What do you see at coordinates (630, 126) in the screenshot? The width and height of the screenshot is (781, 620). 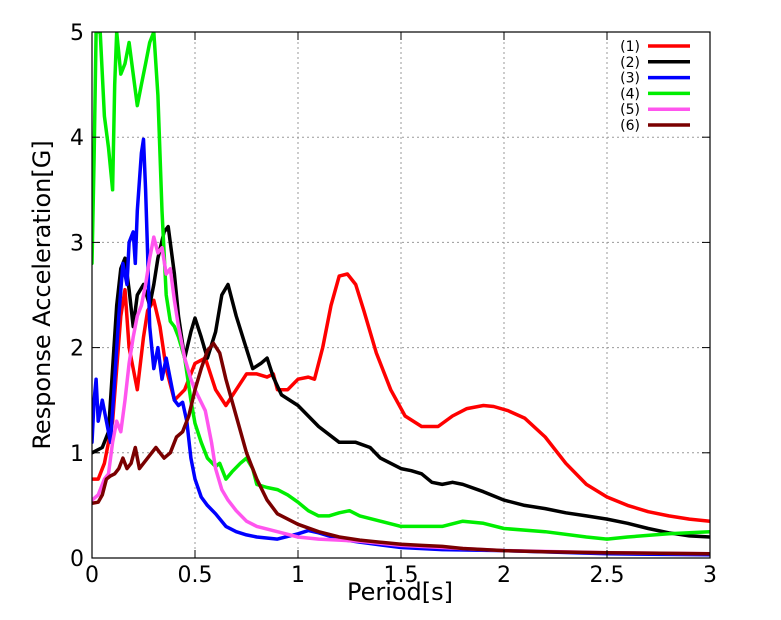 I see `legend-label-6: (6)` at bounding box center [630, 126].